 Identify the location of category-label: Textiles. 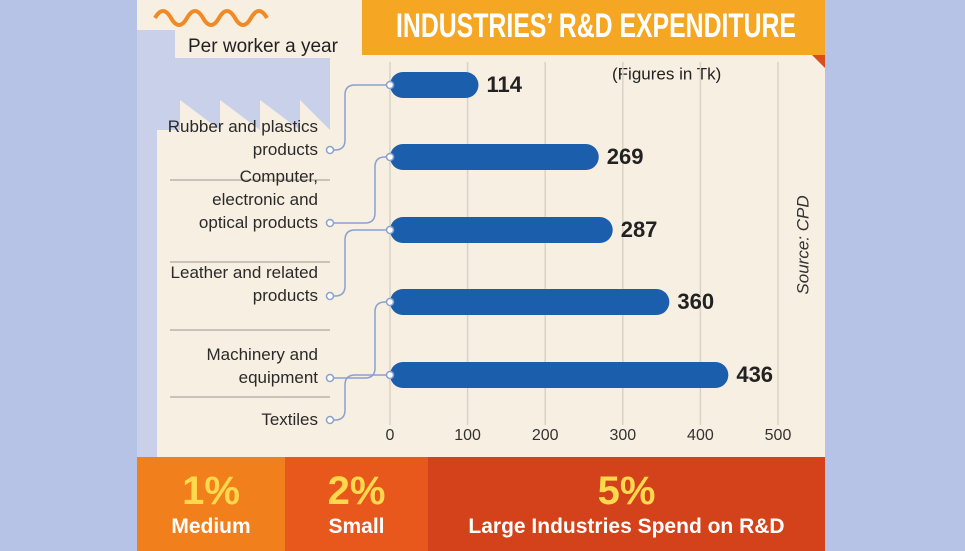
(289, 419).